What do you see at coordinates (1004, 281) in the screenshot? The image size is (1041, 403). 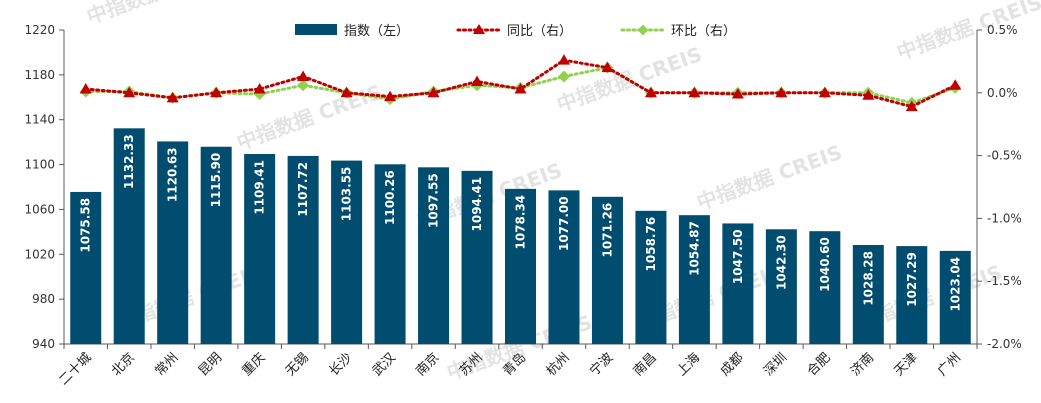 I see `right-tick-label: -1.5%` at bounding box center [1004, 281].